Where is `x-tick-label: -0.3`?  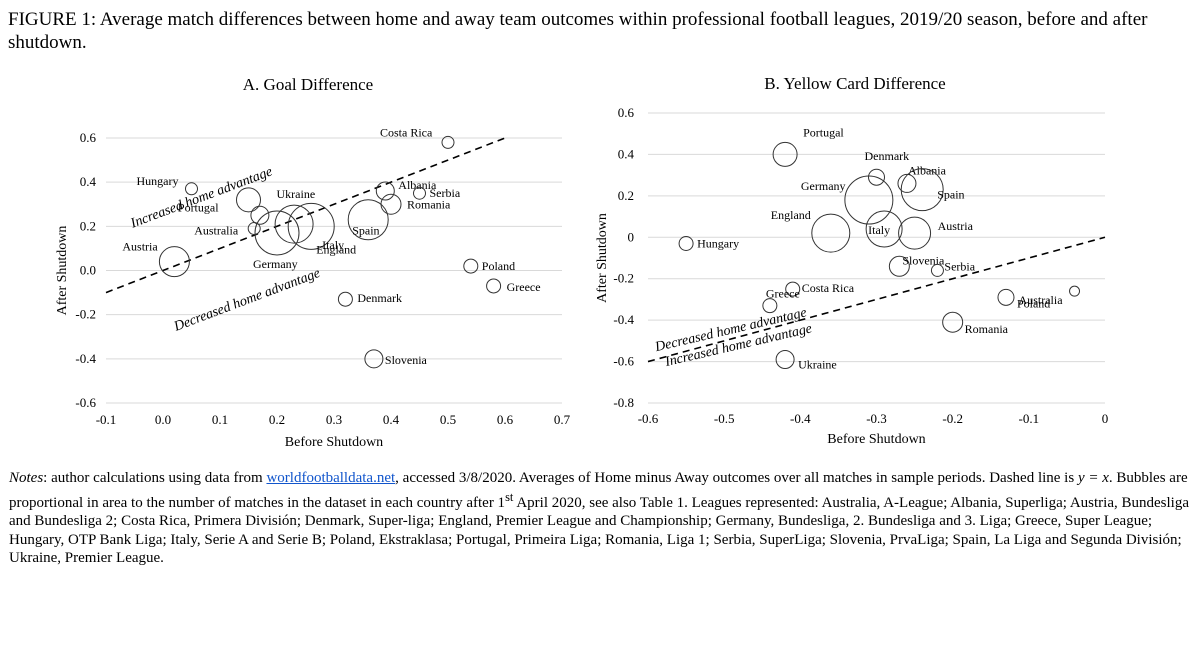
x-tick-label: -0.3 is located at coordinates (876, 418).